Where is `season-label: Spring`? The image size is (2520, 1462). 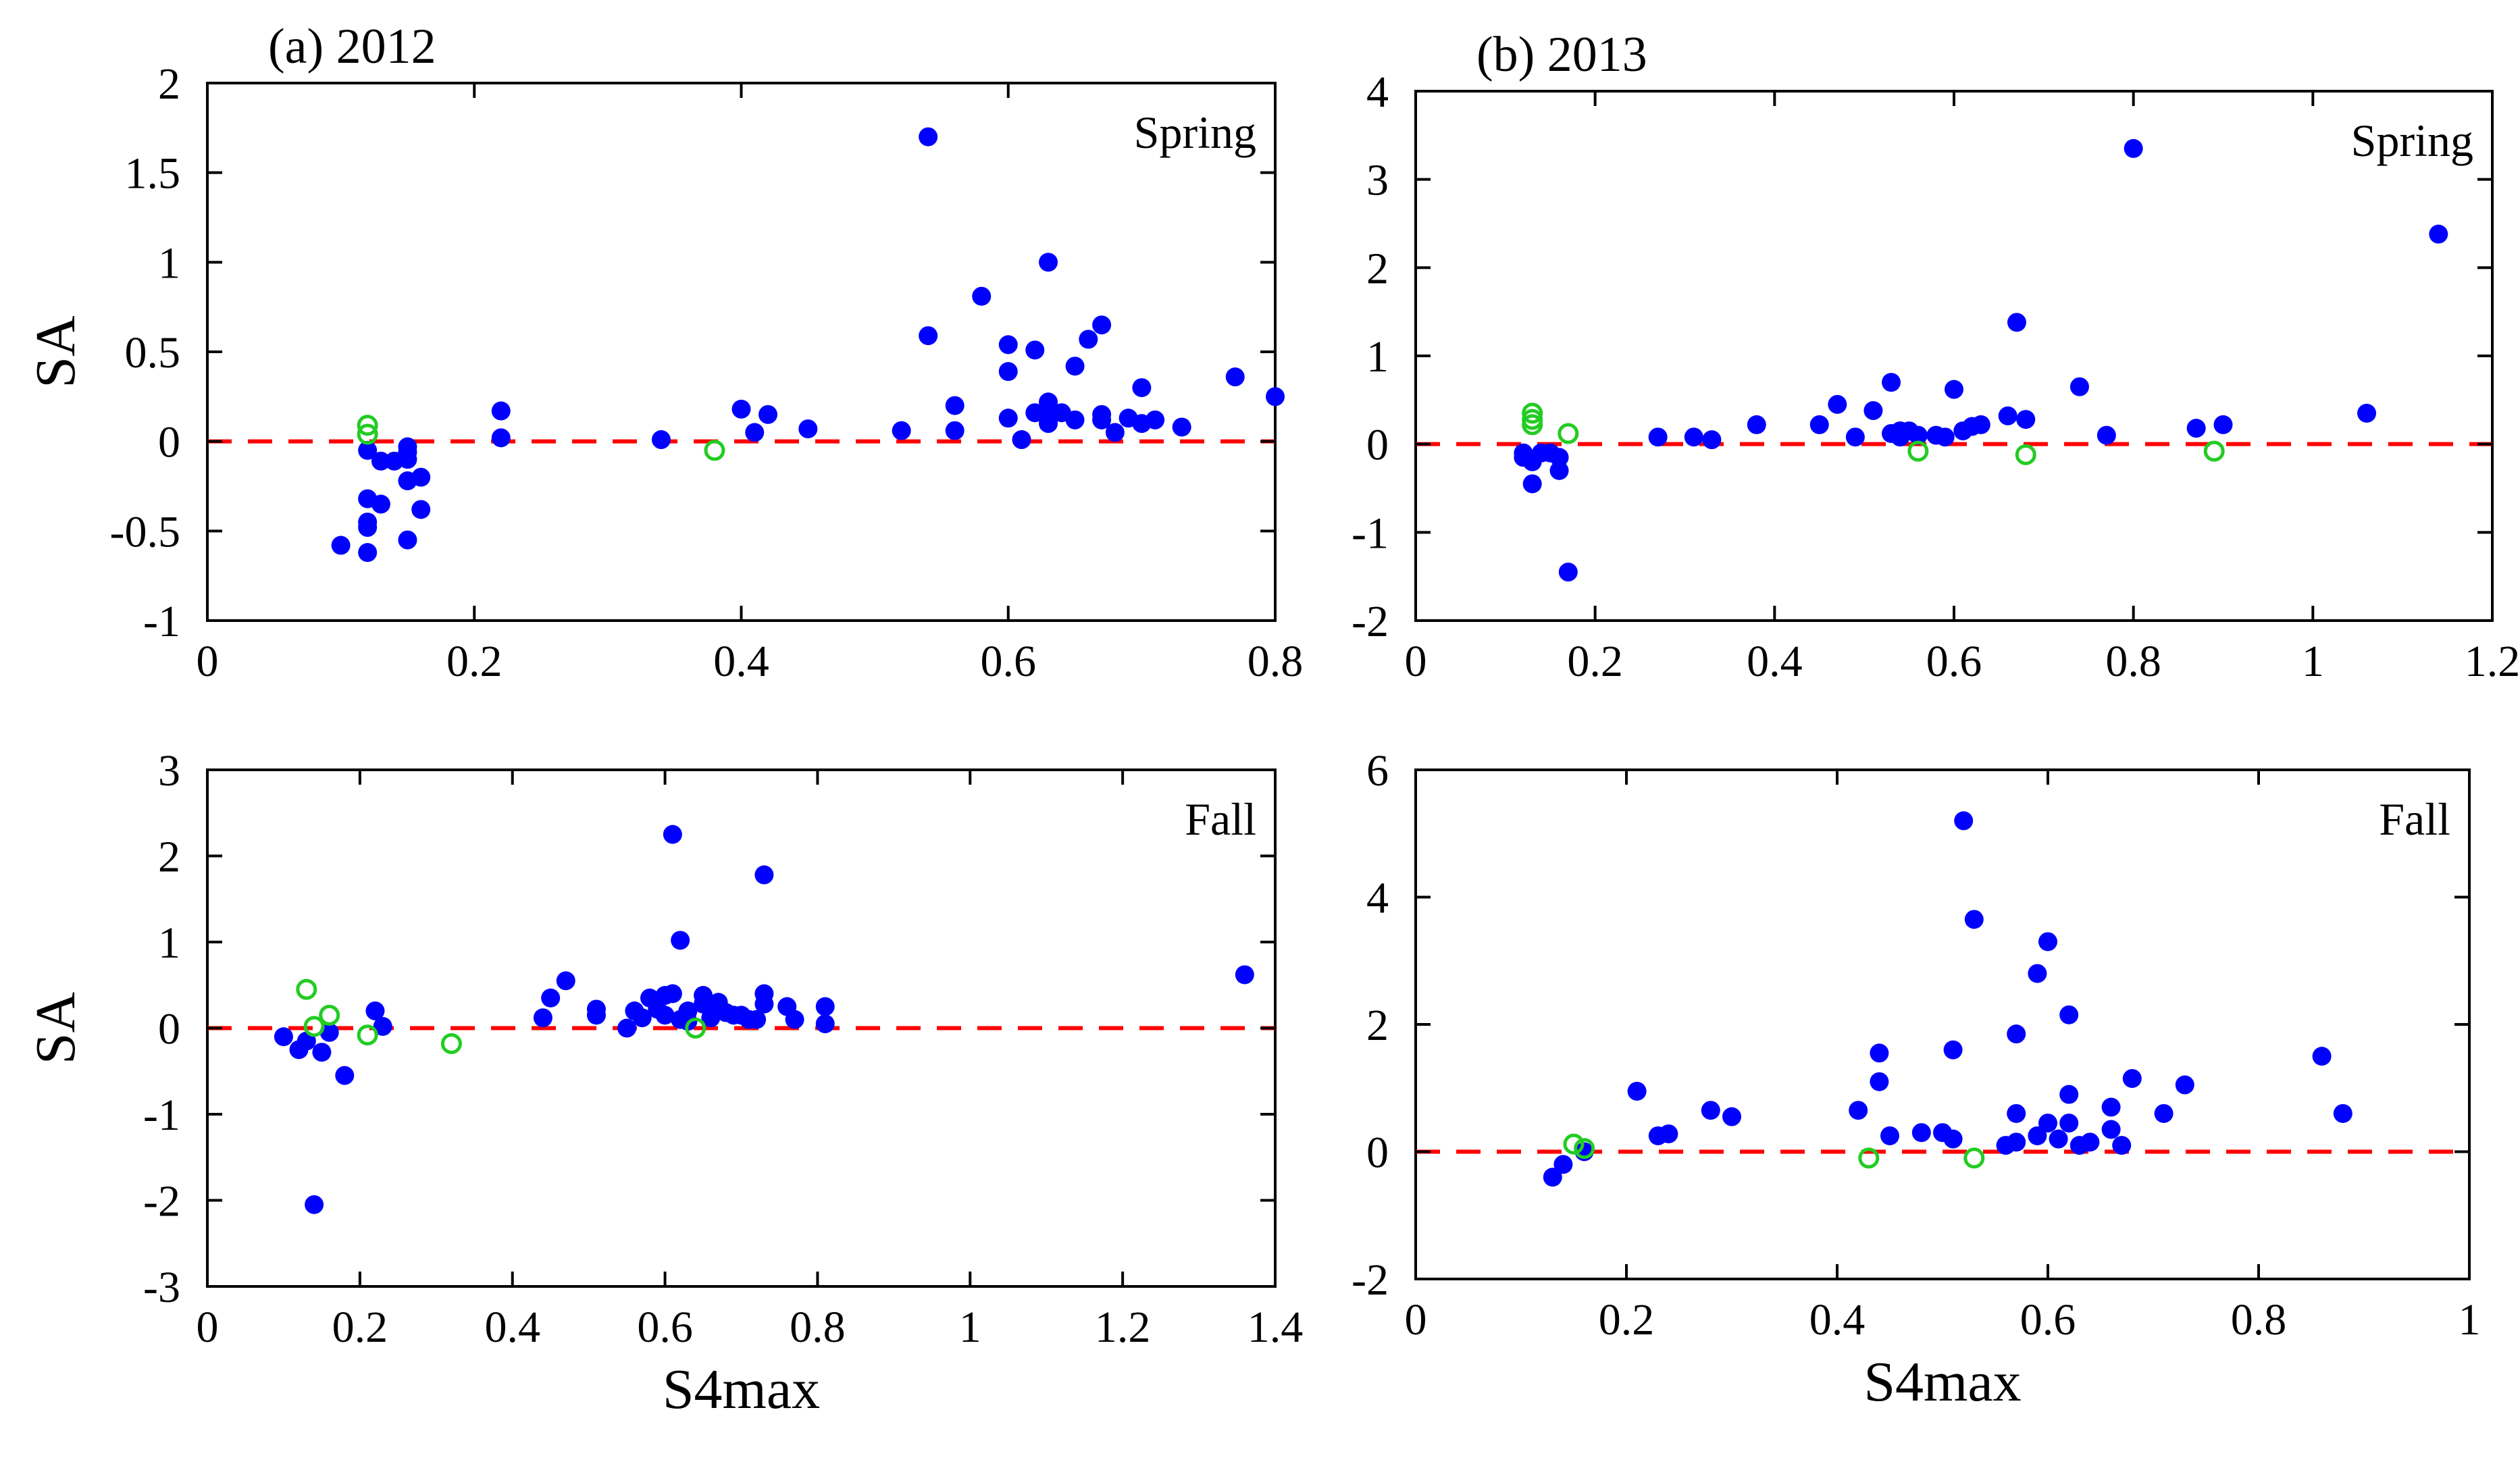
season-label: Spring is located at coordinates (2412, 140).